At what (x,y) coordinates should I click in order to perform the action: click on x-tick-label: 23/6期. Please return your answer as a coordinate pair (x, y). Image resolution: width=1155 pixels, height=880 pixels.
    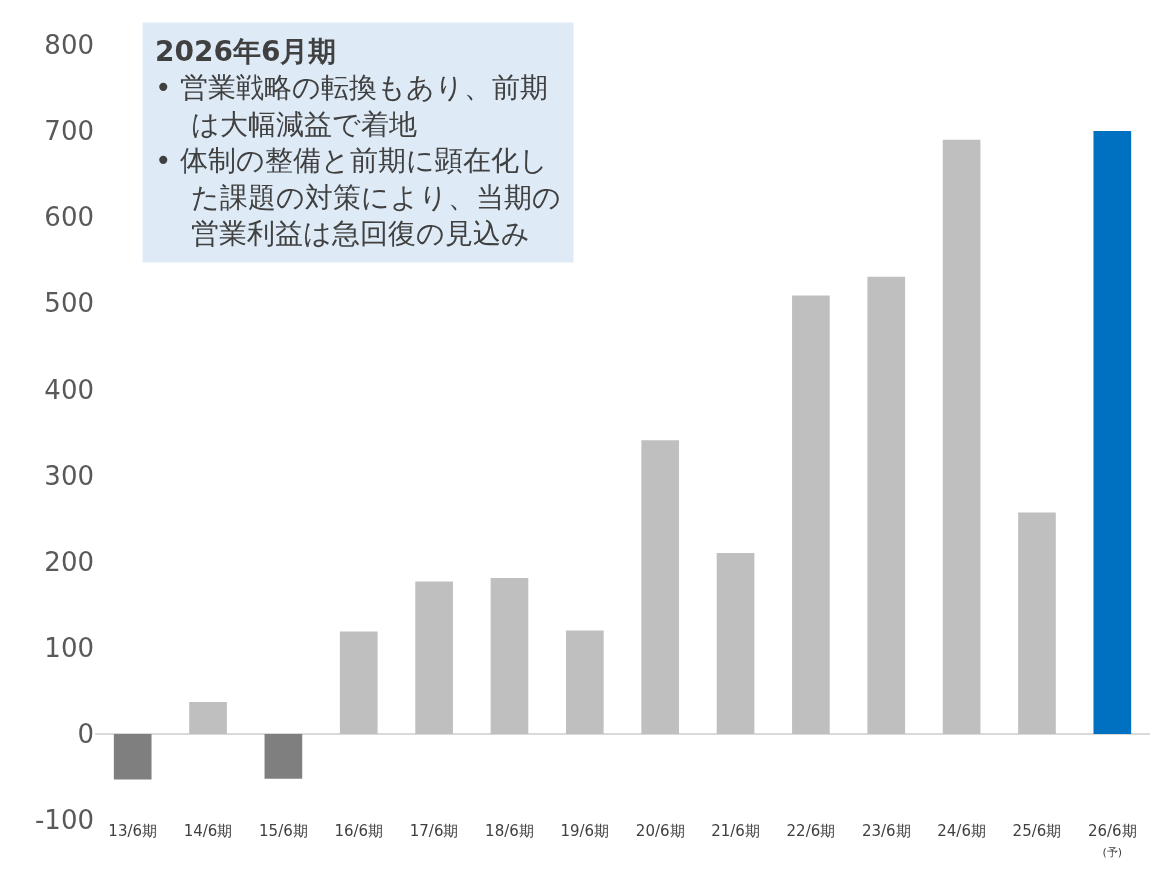
    Looking at the image, I should click on (886, 831).